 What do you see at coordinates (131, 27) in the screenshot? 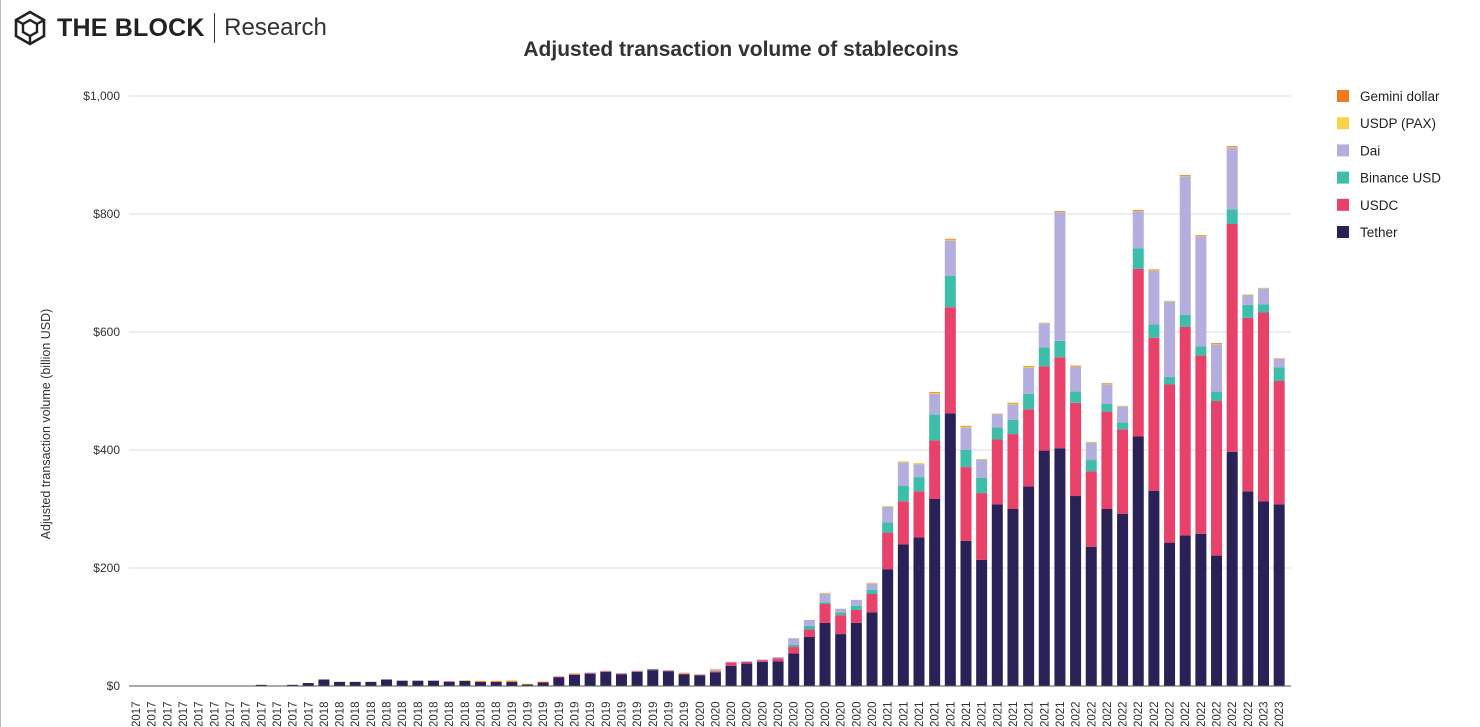
I see `logo-brand: THE BLOCK` at bounding box center [131, 27].